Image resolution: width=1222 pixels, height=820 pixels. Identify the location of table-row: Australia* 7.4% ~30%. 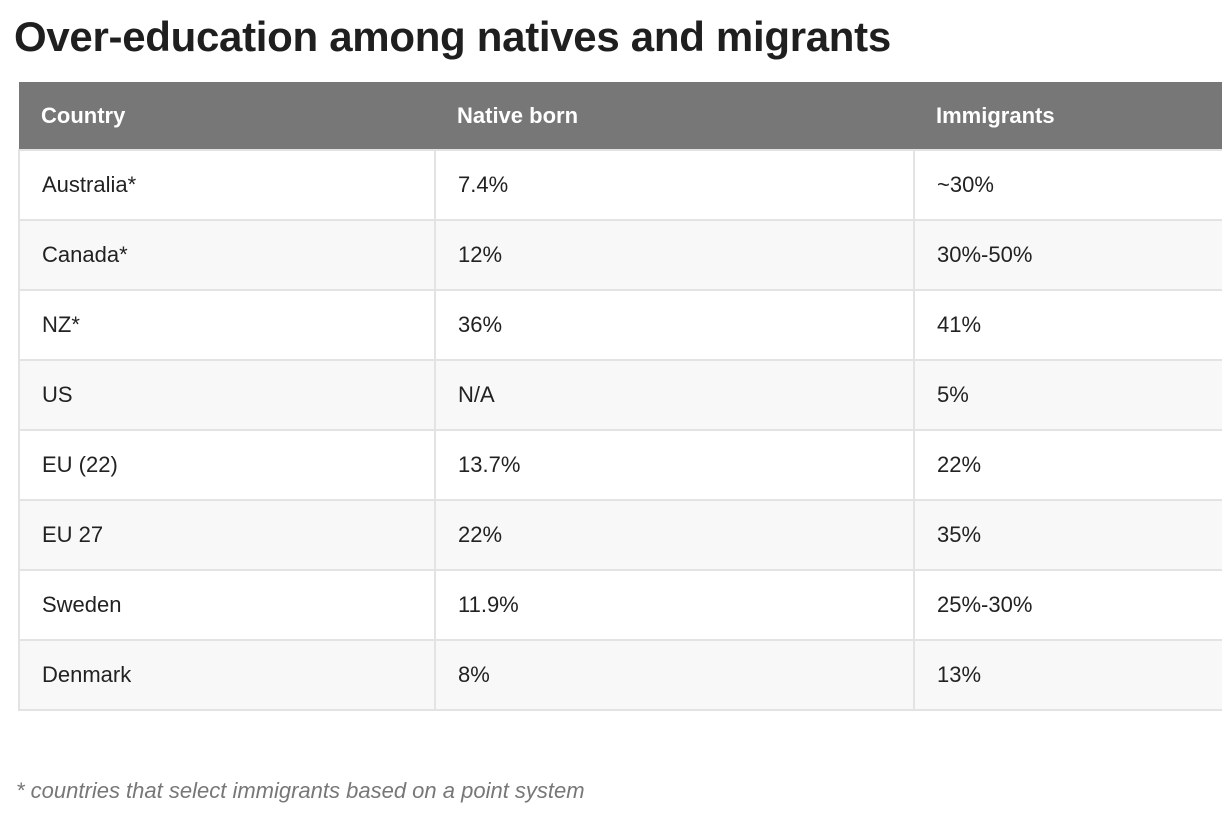
(620, 185).